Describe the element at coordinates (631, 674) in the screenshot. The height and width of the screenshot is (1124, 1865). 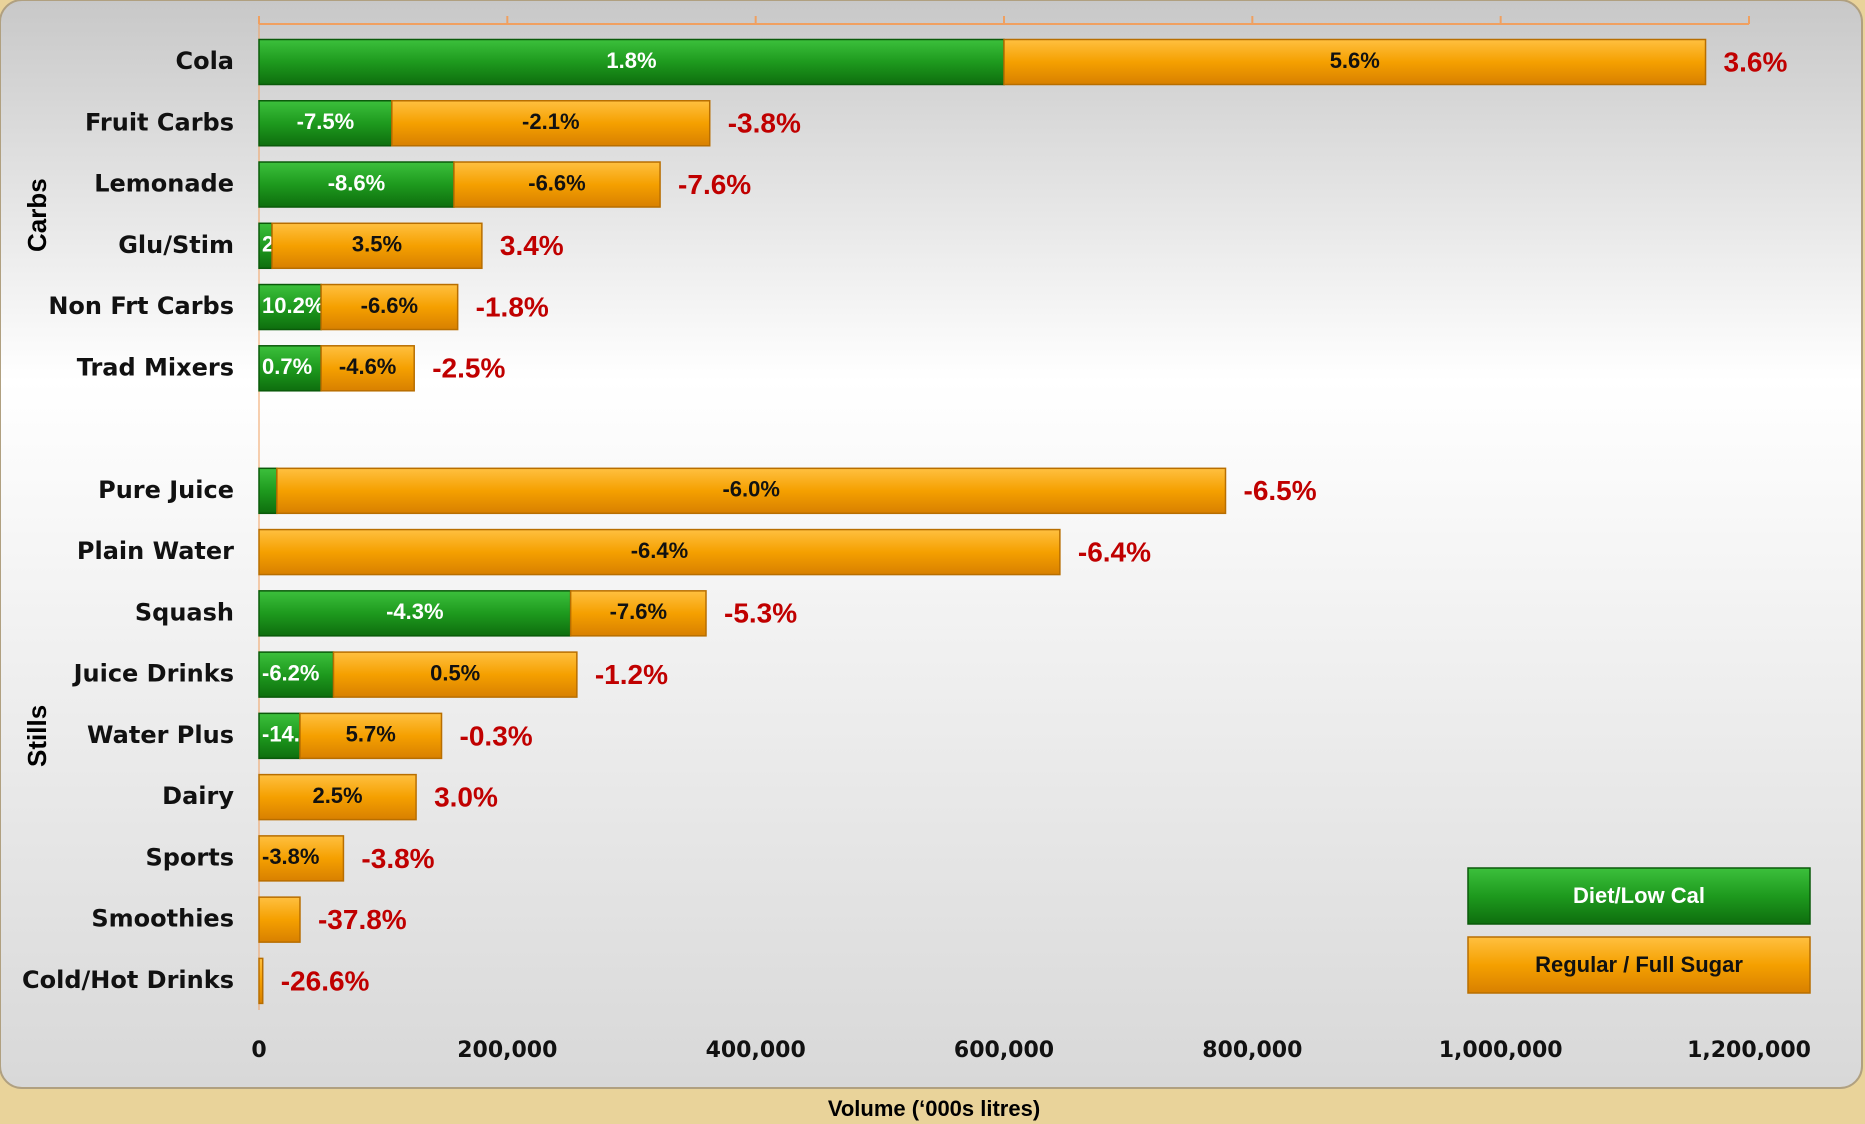
I see `total-label: -1.2%` at that location.